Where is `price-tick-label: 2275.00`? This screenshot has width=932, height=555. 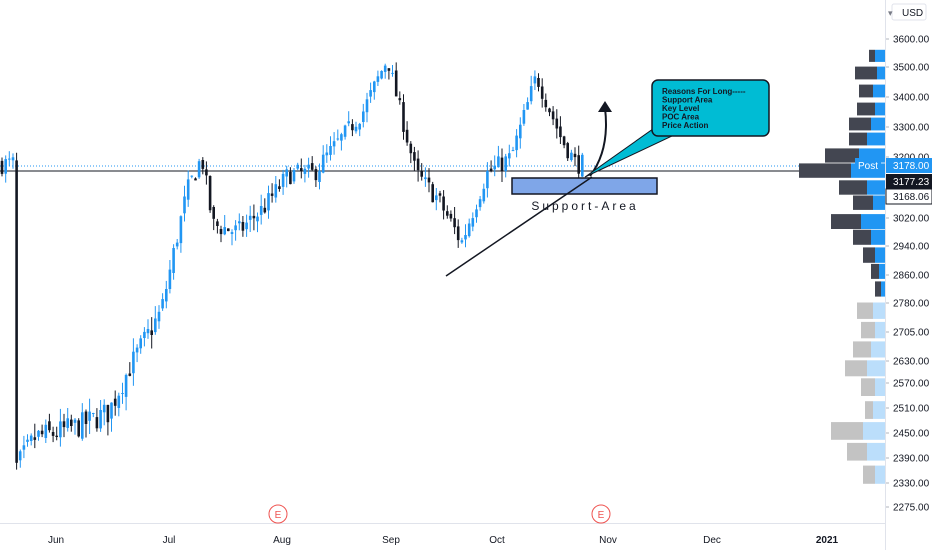 price-tick-label: 2275.00 is located at coordinates (911, 508).